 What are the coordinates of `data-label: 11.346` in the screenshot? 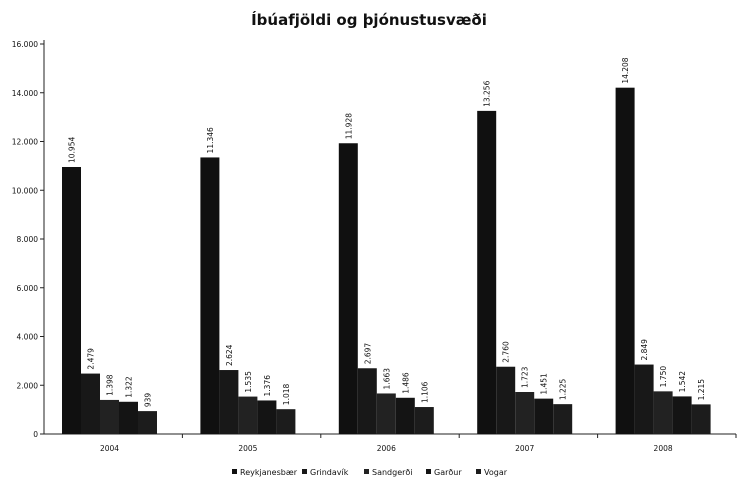 It's located at (210, 140).